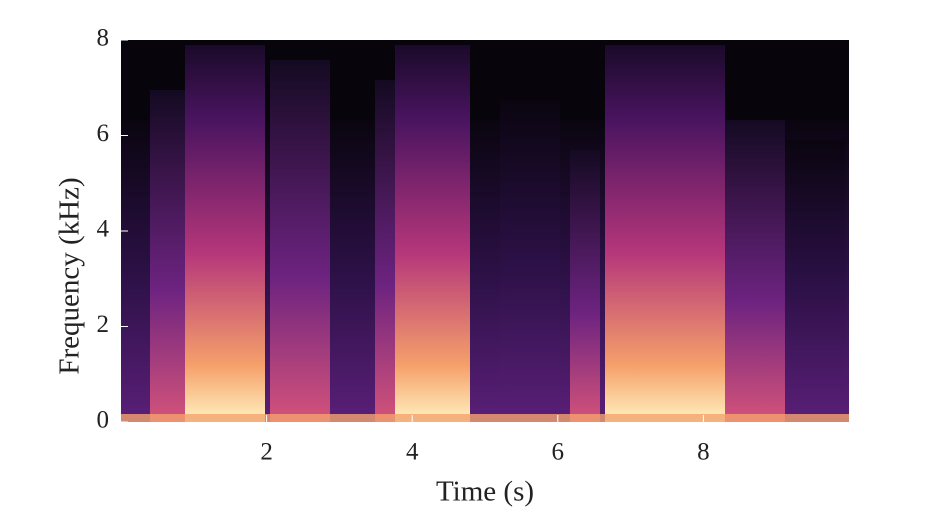 This screenshot has height=515, width=938. Describe the element at coordinates (103, 229) in the screenshot. I see `y-tick-label: 4` at that location.